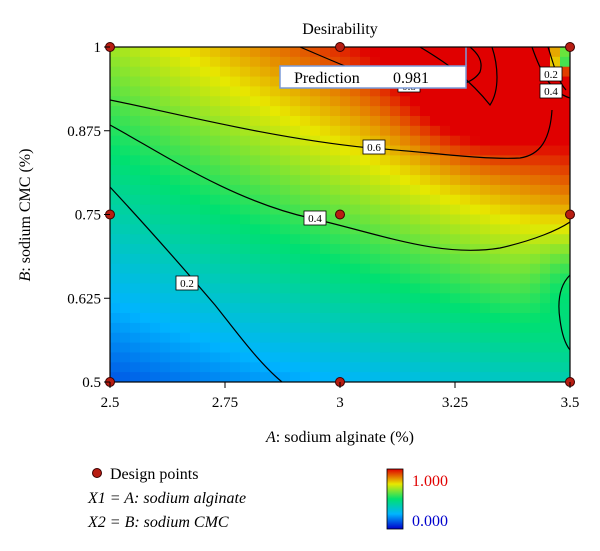 This screenshot has width=600, height=551. I want to click on color-scale-min: 0.000, so click(430, 521).